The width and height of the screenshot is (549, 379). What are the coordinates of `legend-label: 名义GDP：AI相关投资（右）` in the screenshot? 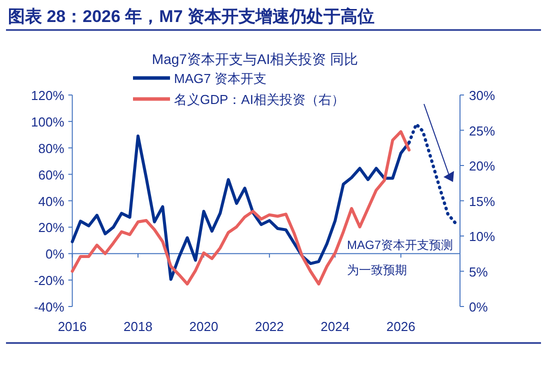 It's located at (259, 99).